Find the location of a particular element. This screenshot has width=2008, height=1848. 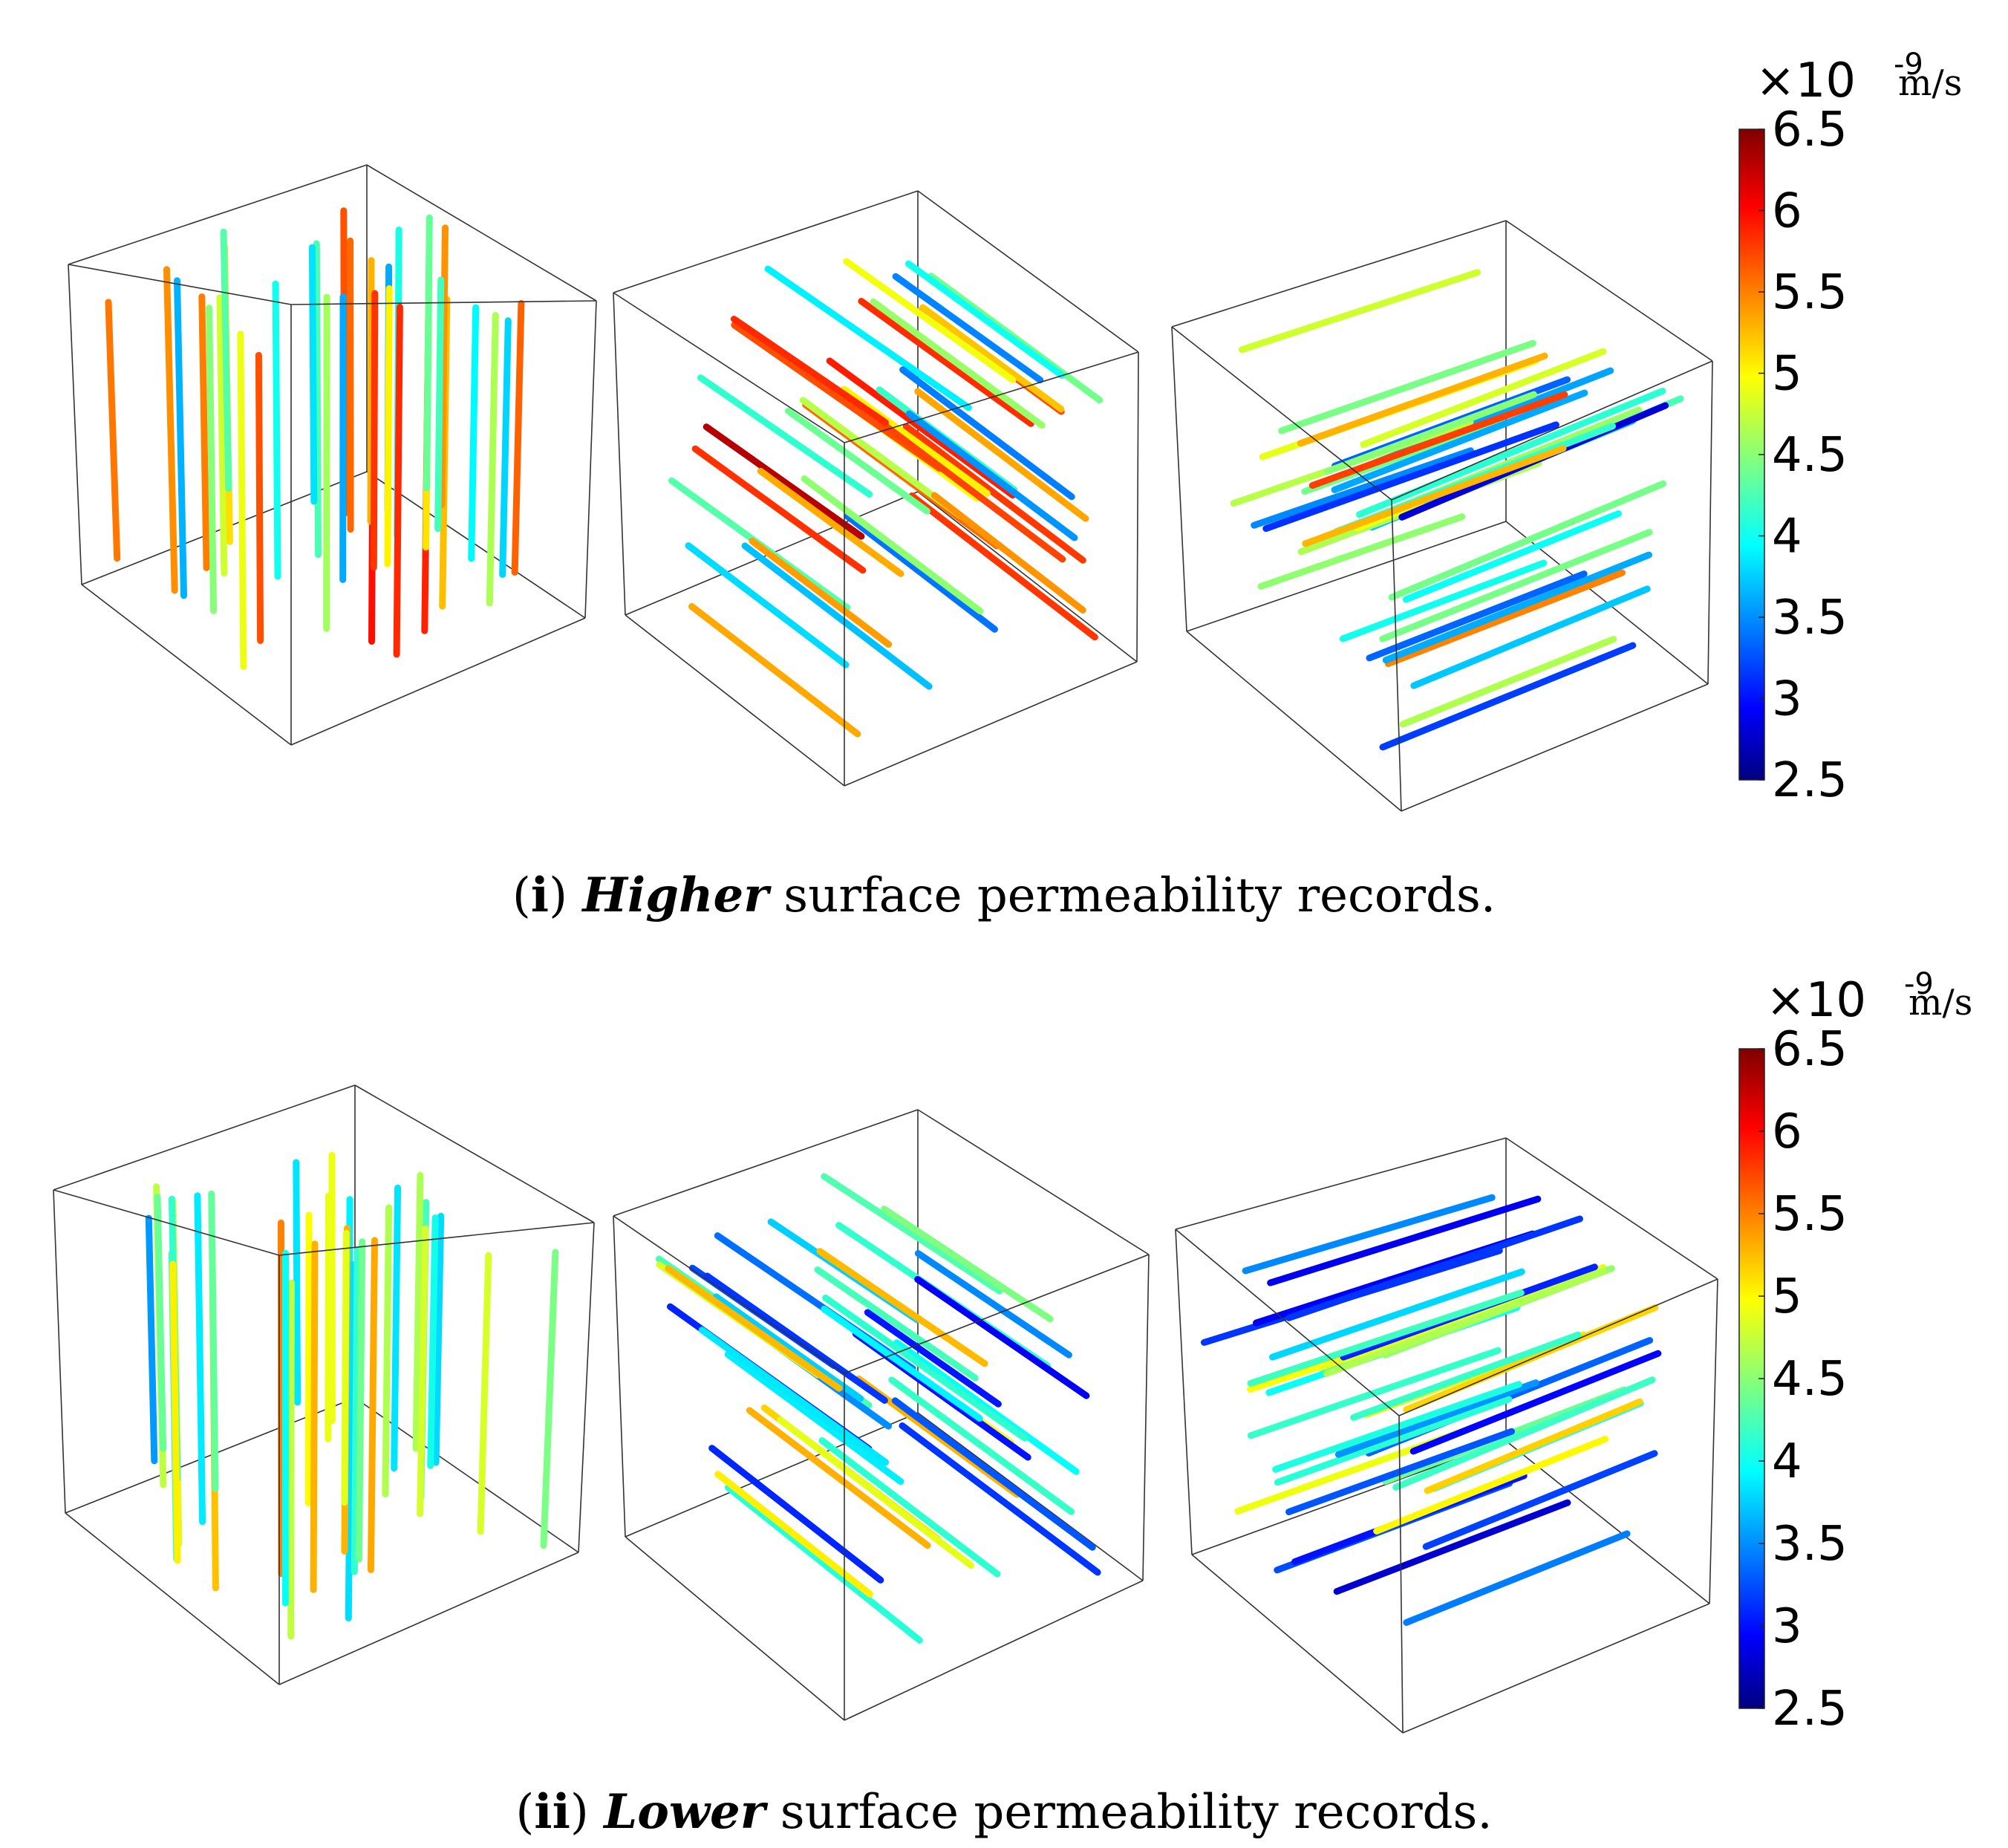

colorbar-ii: ×10 -9 m/s 6.5 6 5.5 5 4.5 4 3.5 3 2.5 is located at coordinates (1855, 1352).